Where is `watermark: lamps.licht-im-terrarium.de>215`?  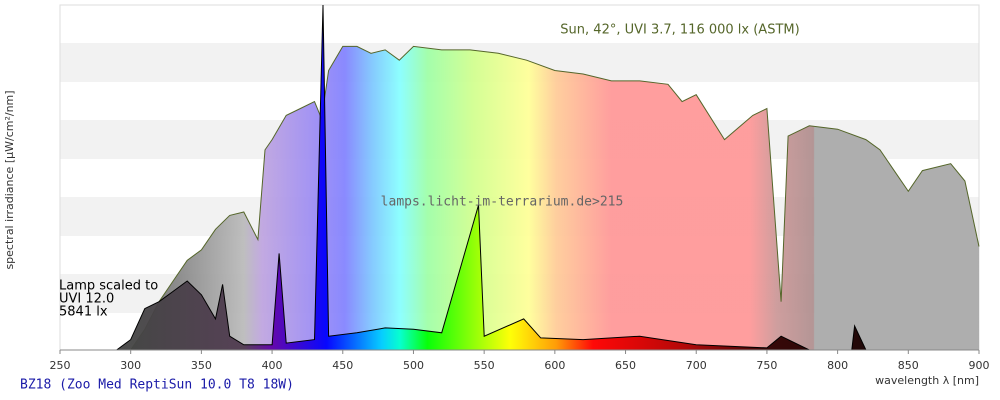 watermark: lamps.licht-im-terrarium.de>215 is located at coordinates (502, 202).